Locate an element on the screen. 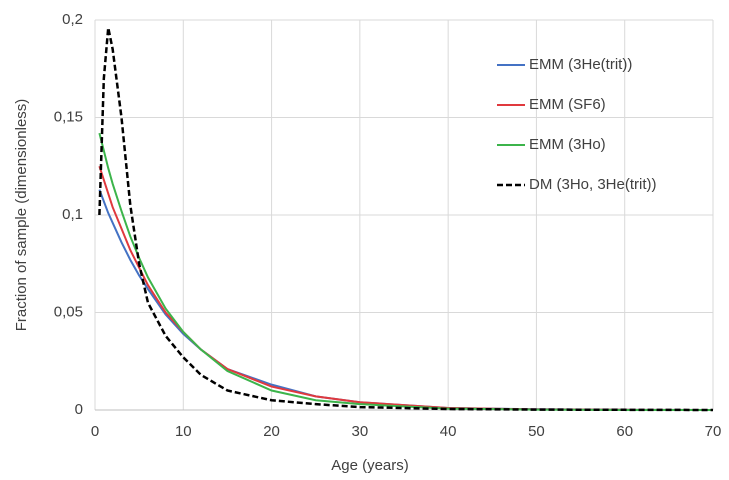 The width and height of the screenshot is (729, 480). legend-label: EMM (3He(trit)) is located at coordinates (580, 64).